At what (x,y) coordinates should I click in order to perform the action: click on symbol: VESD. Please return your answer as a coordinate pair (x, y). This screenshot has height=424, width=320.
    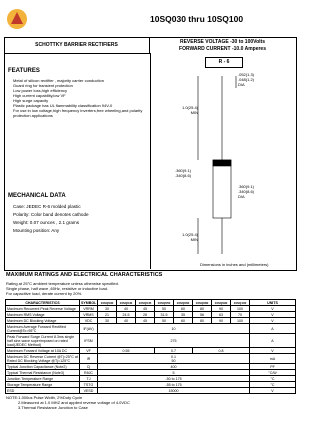
    Looking at the image, I should click on (88, 390).